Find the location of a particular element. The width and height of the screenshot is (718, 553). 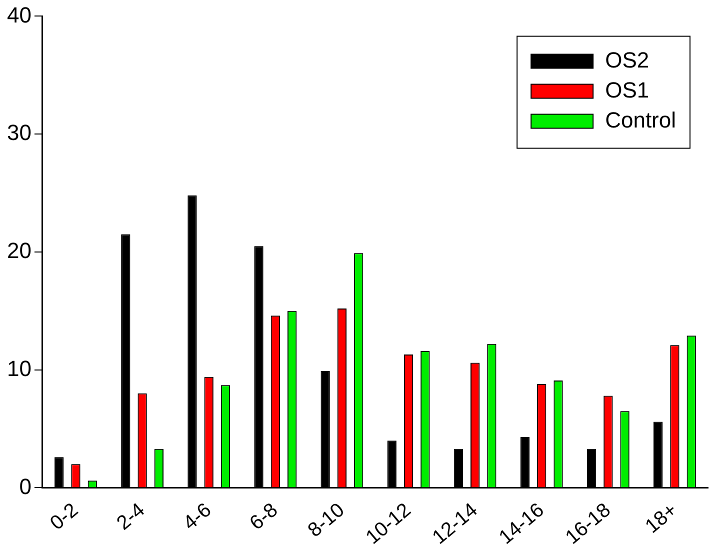

y-tick-label: 40 is located at coordinates (19, 15).